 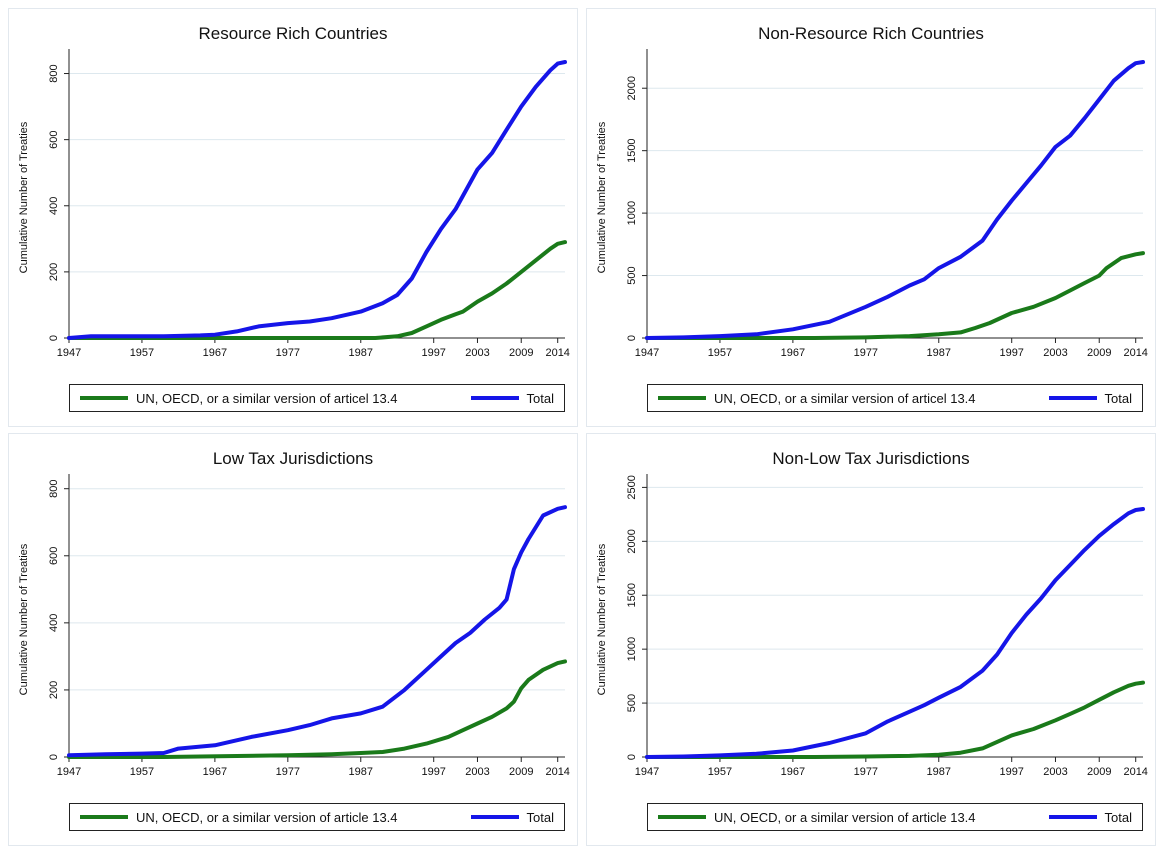 What do you see at coordinates (871, 33) in the screenshot?
I see `chart-title: Non-Resource Rich Countries` at bounding box center [871, 33].